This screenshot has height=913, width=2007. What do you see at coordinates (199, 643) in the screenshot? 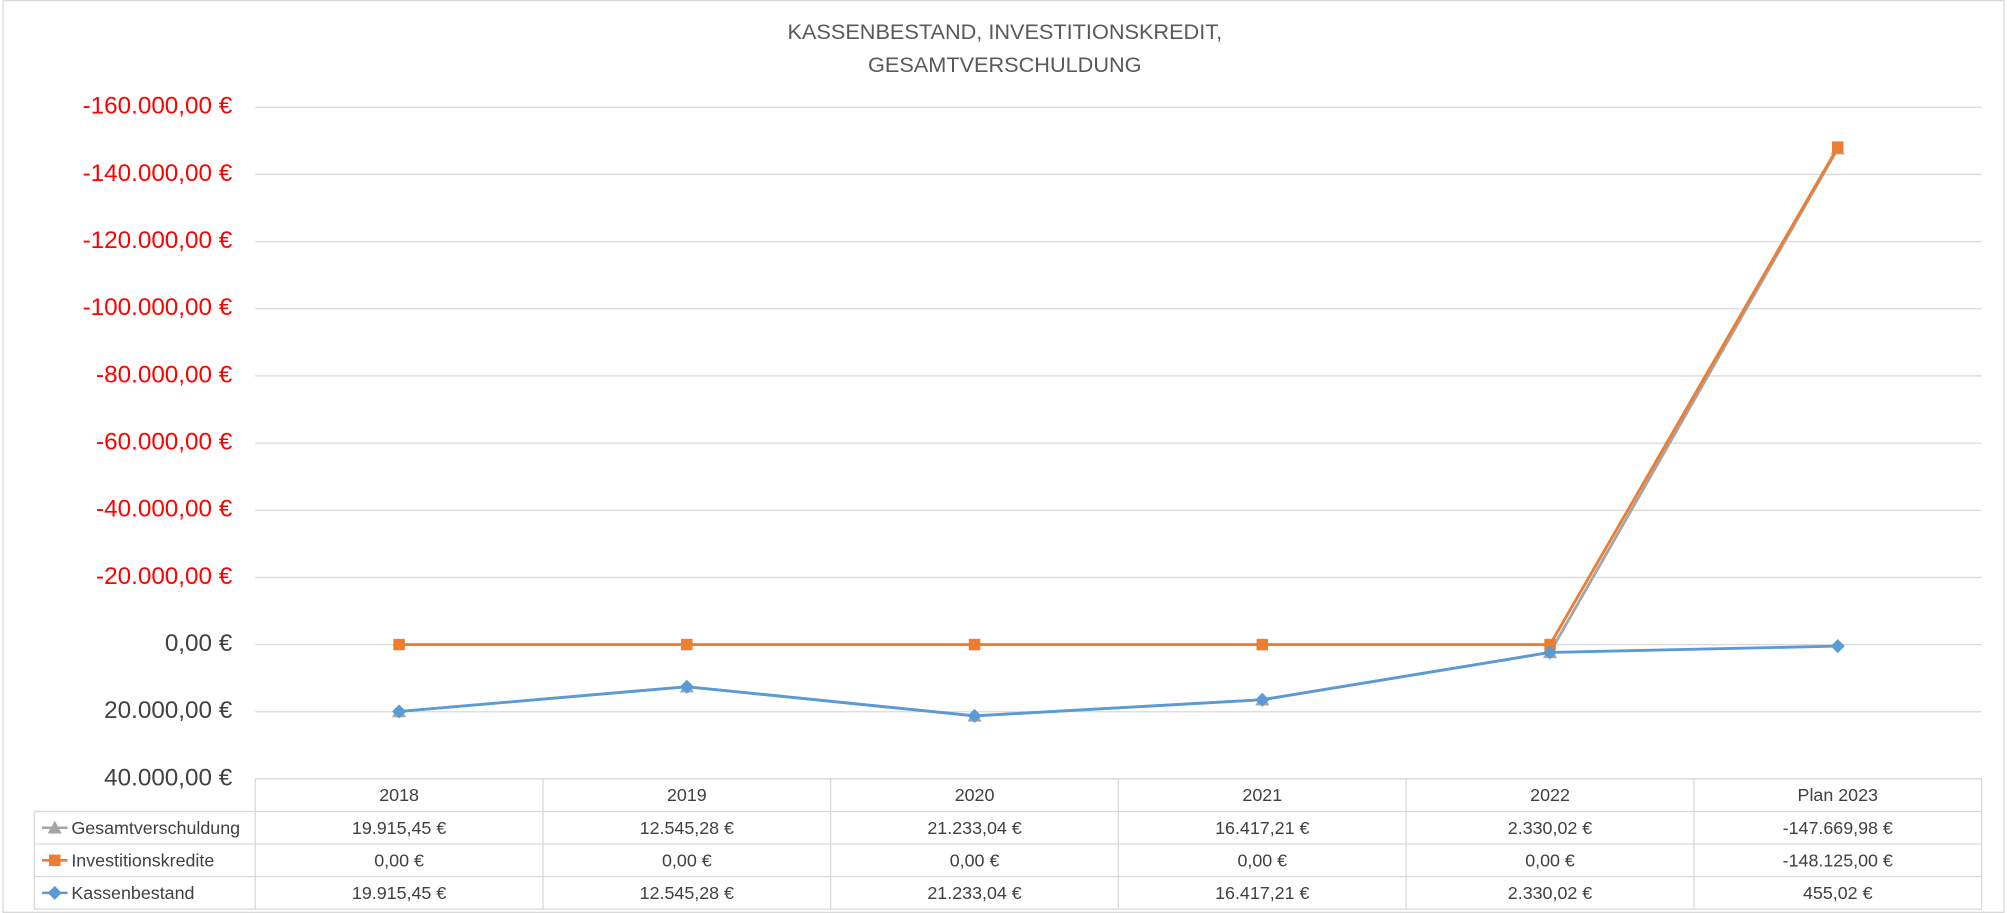
I see `y-tick-label: 0,00 €` at bounding box center [199, 643].